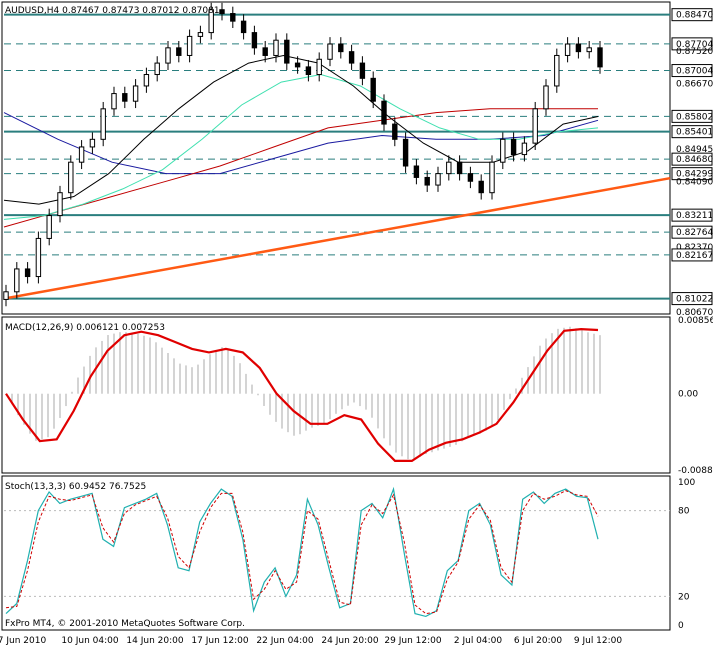 The height and width of the screenshot is (652, 713). What do you see at coordinates (538, 641) in the screenshot?
I see `time-tick-label: 6 Jul 20:00` at bounding box center [538, 641].